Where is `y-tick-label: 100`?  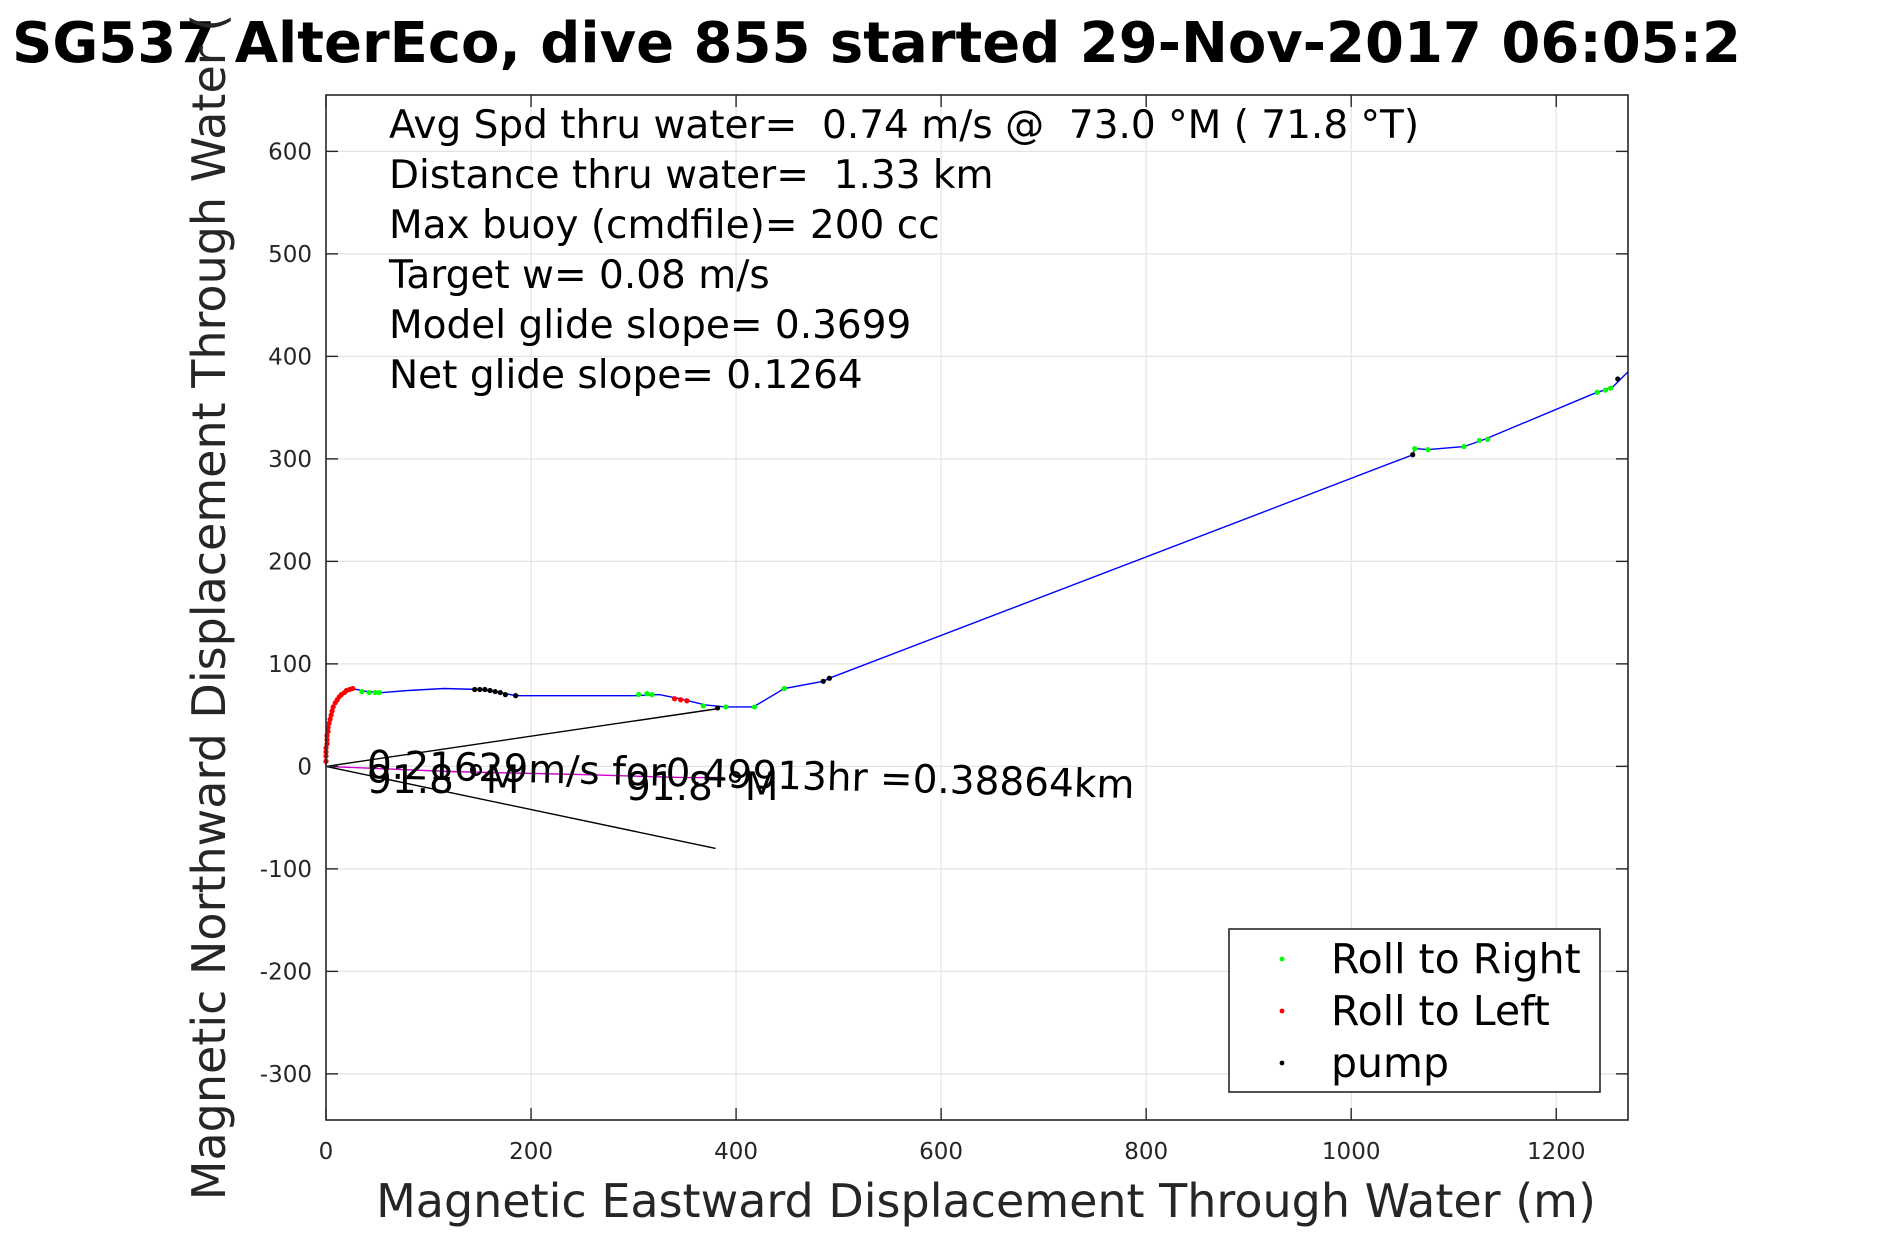
y-tick-label: 100 is located at coordinates (290, 665).